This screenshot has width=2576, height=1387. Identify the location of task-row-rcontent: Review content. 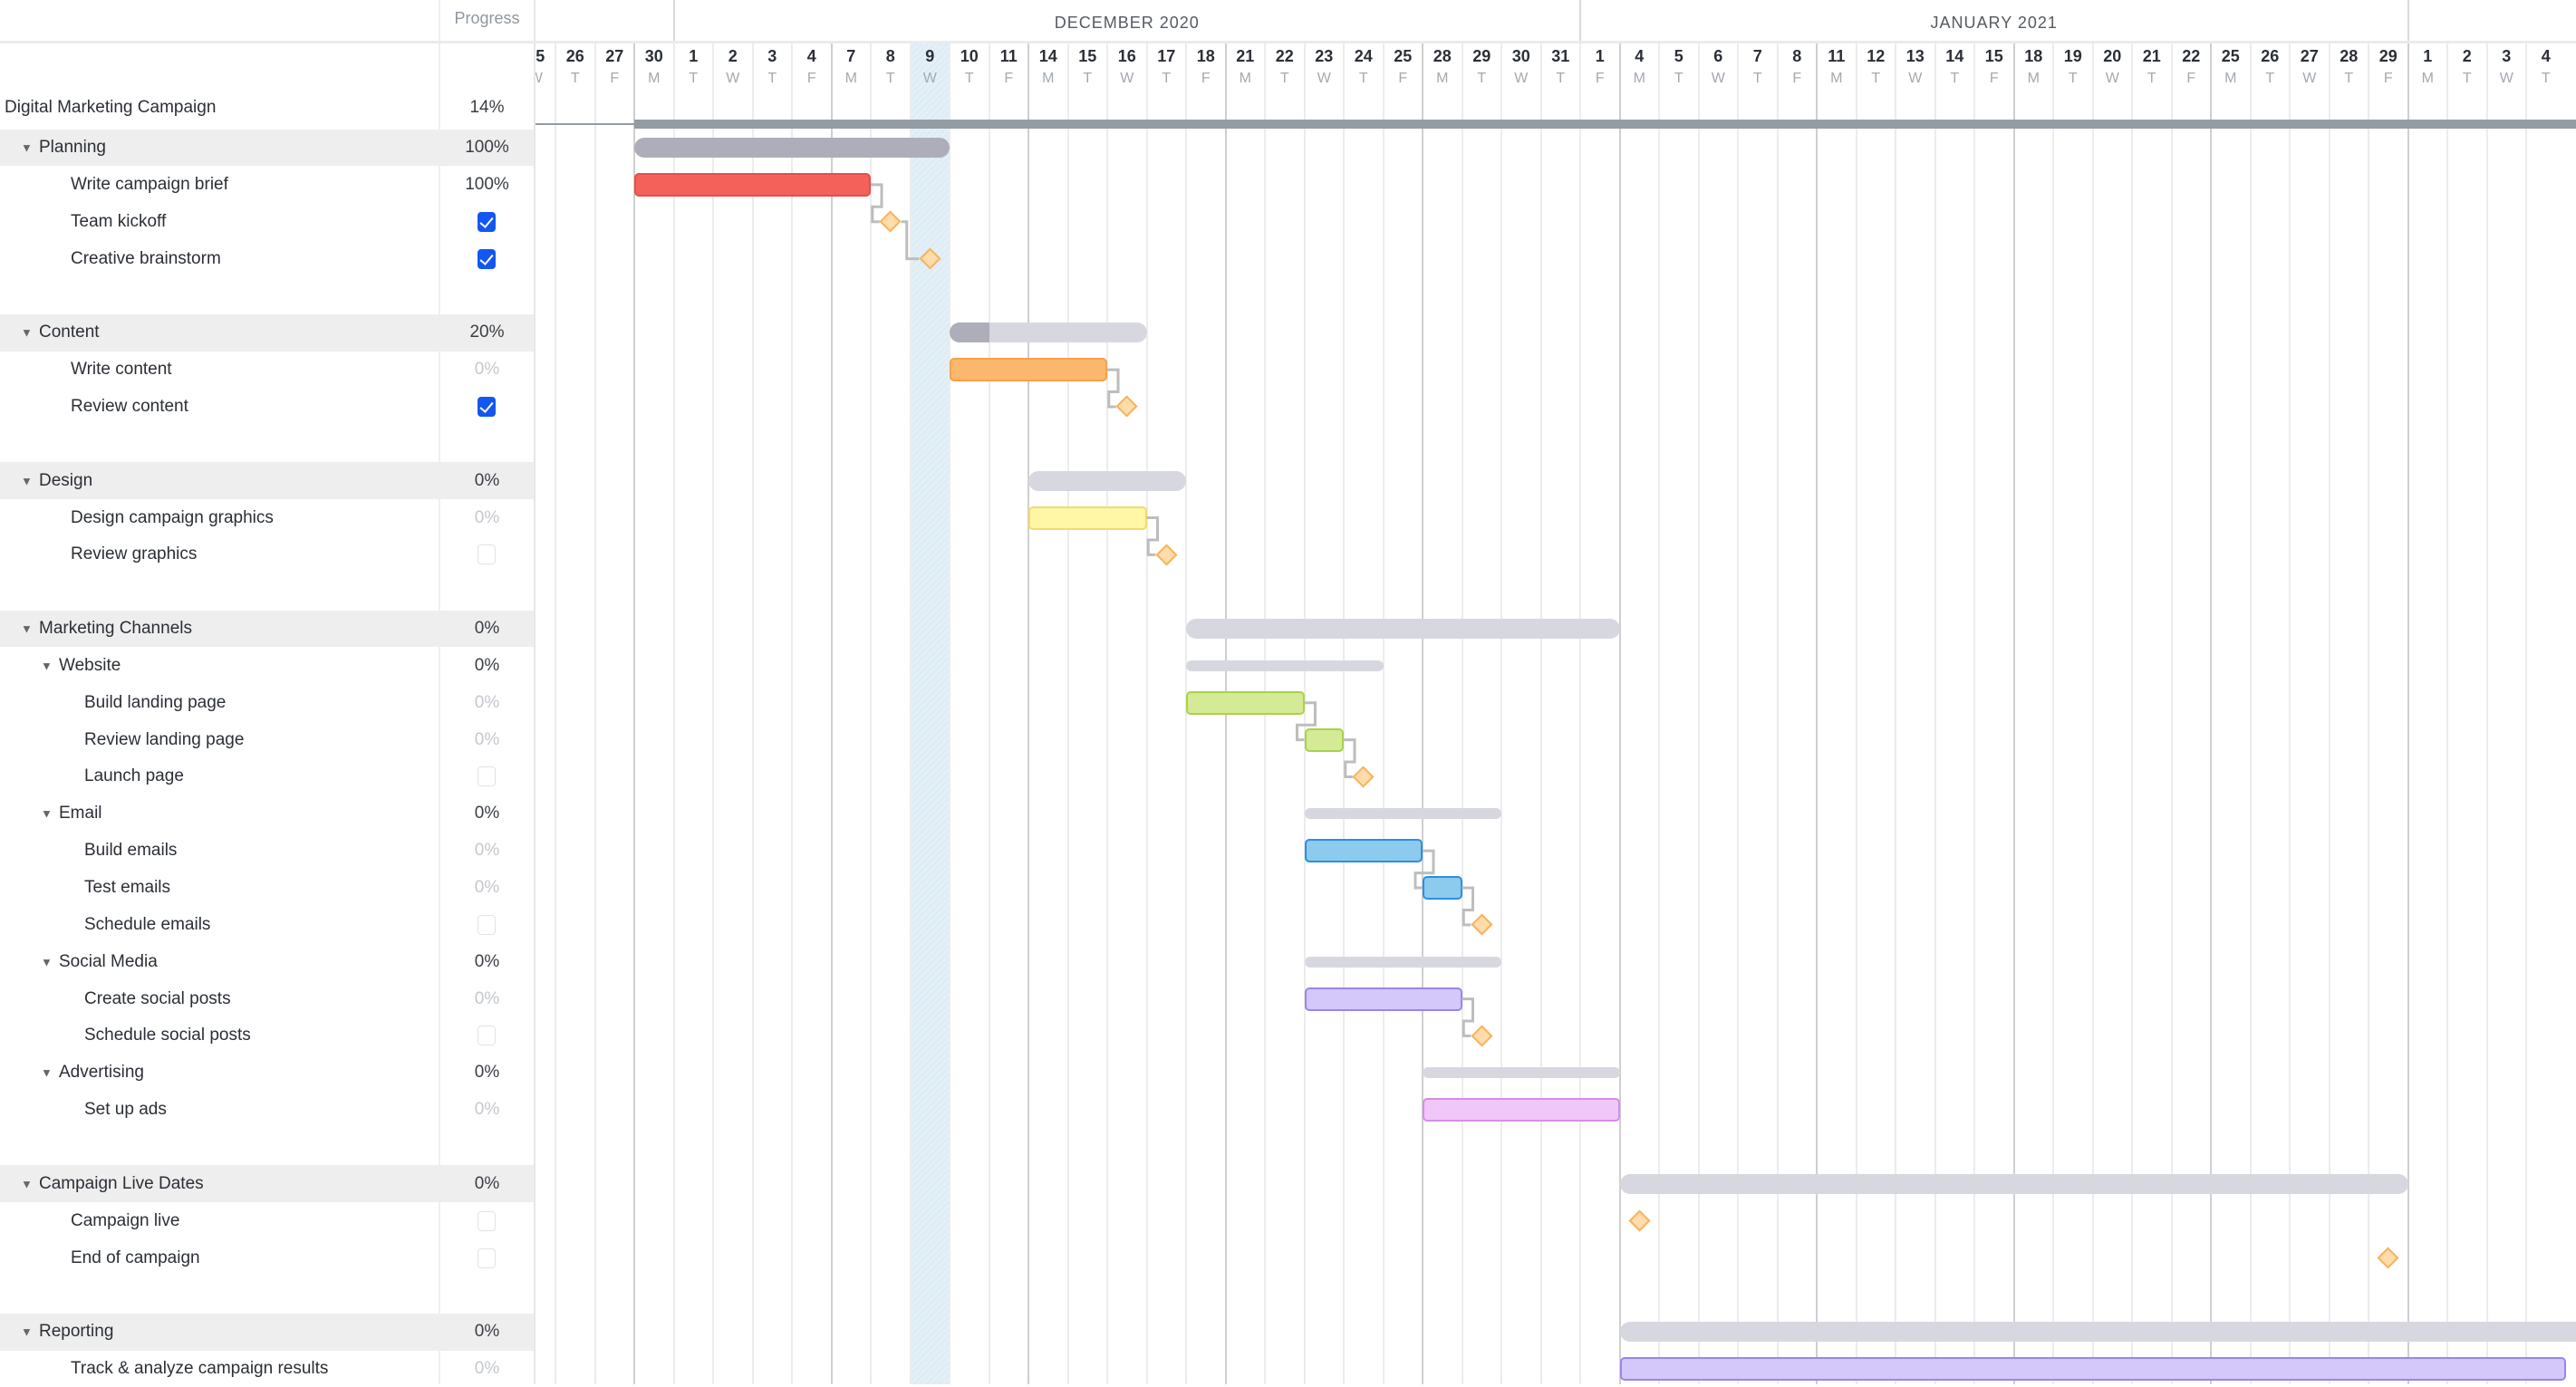
(267, 407).